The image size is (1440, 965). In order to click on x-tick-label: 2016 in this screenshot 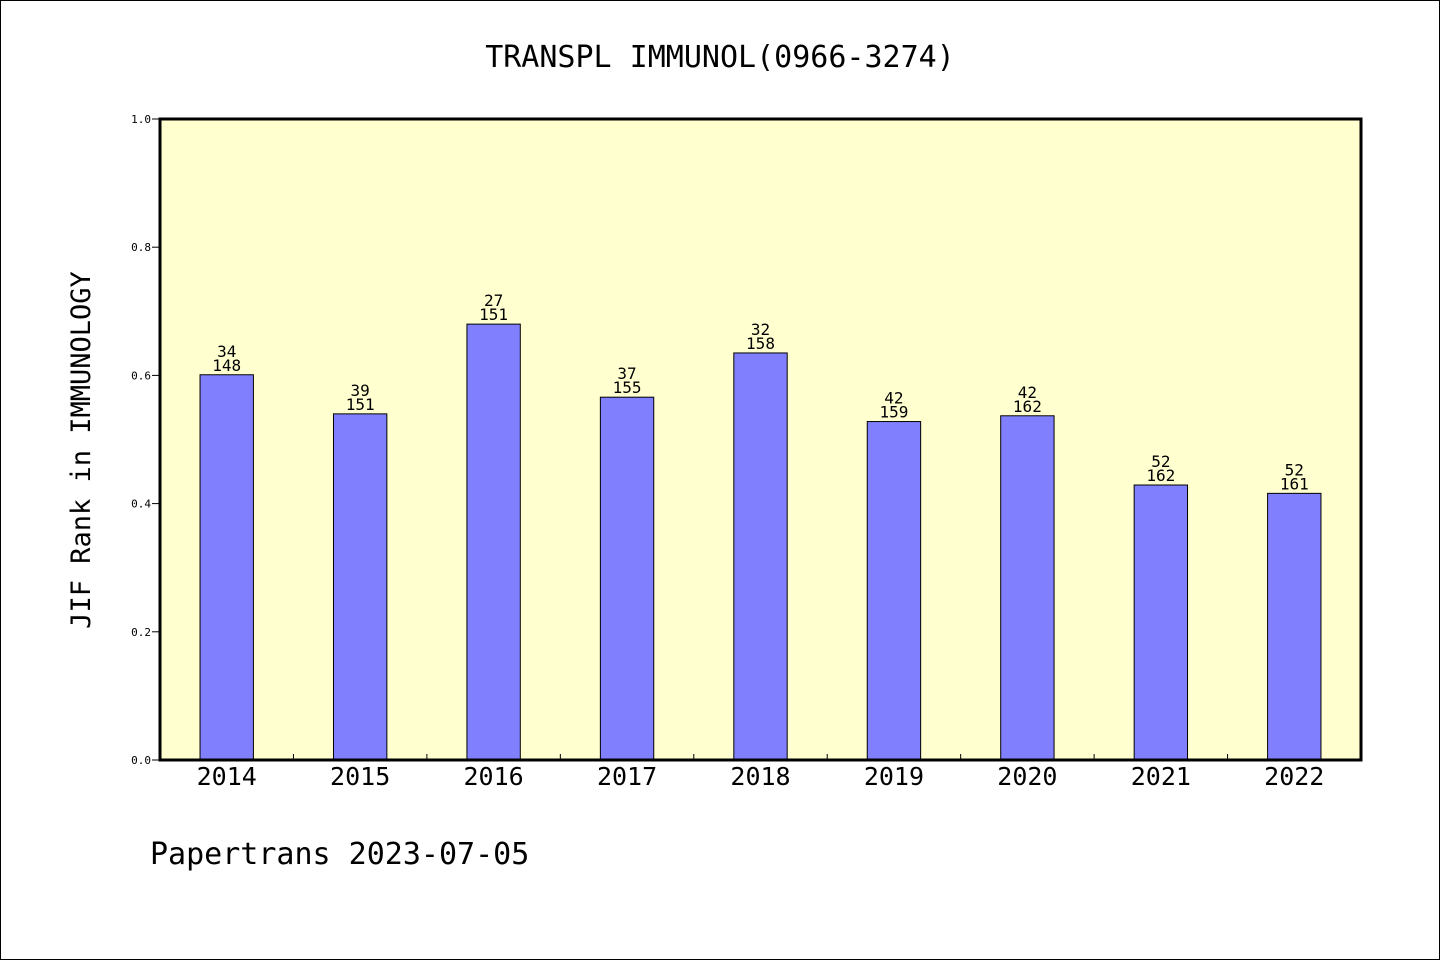, I will do `click(494, 776)`.